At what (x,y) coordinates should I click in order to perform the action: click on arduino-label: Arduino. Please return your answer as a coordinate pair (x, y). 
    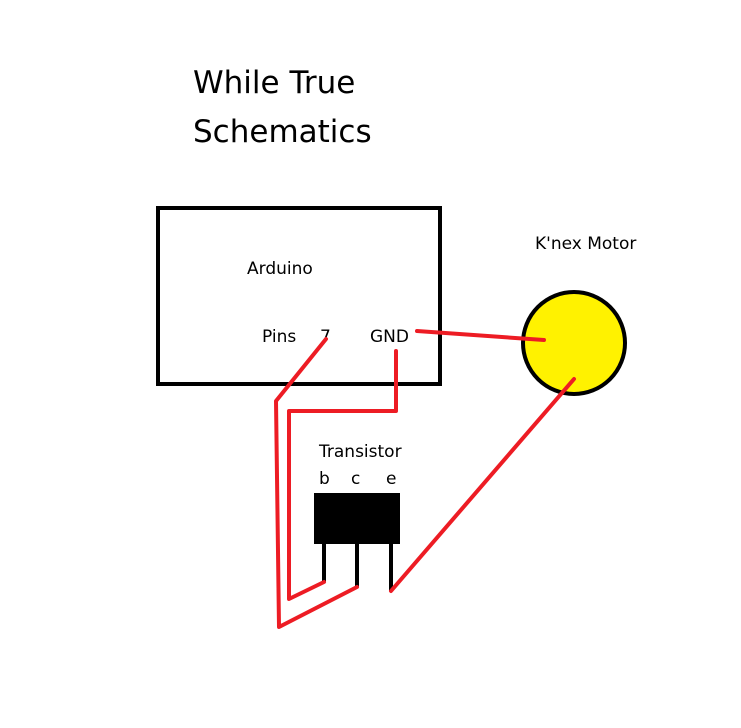
    Looking at the image, I should click on (280, 269).